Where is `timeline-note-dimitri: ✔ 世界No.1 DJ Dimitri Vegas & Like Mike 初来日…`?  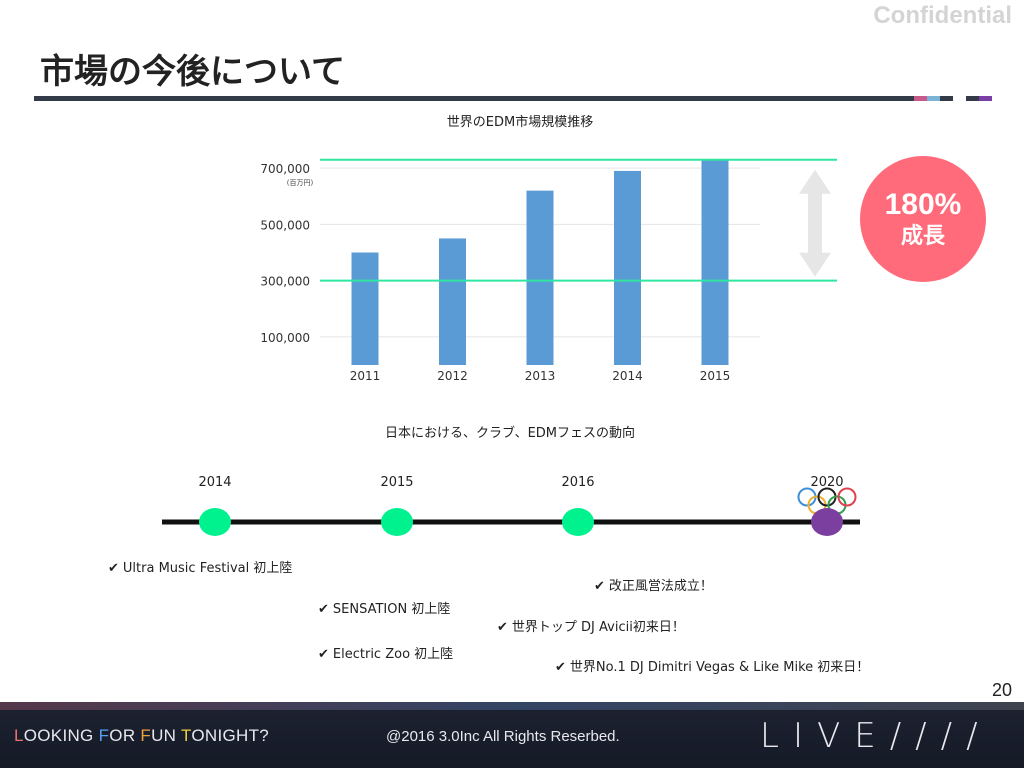 timeline-note-dimitri: ✔ 世界No.1 DJ Dimitri Vegas & Like Mike 初来日… is located at coordinates (712, 665).